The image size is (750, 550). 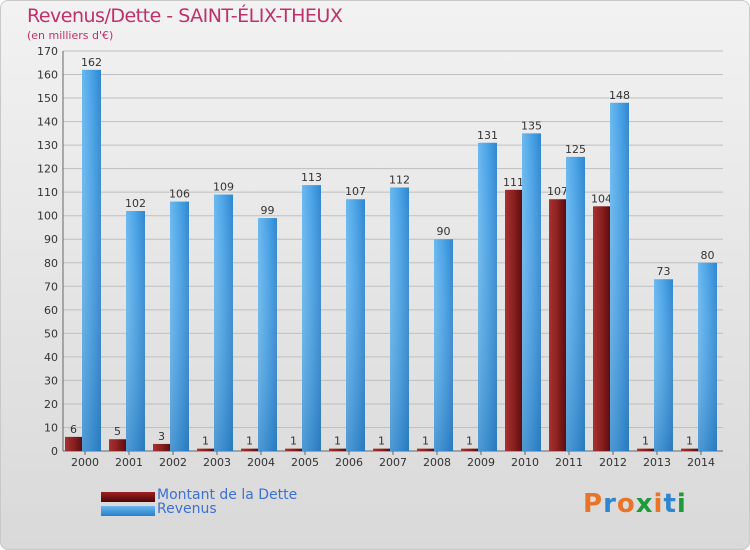 I want to click on x-tick-label-2004: 2004, so click(x=261, y=462).